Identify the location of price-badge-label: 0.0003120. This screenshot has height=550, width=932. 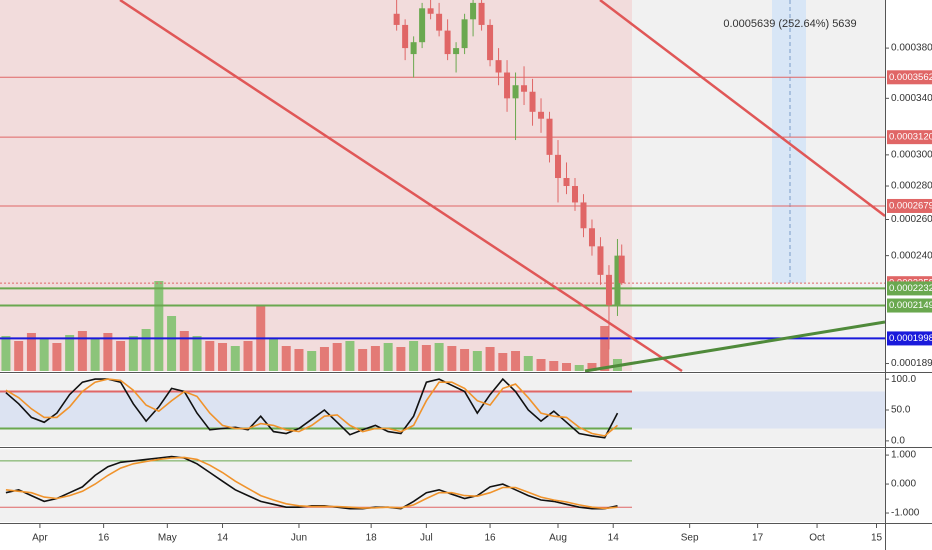
(910, 137).